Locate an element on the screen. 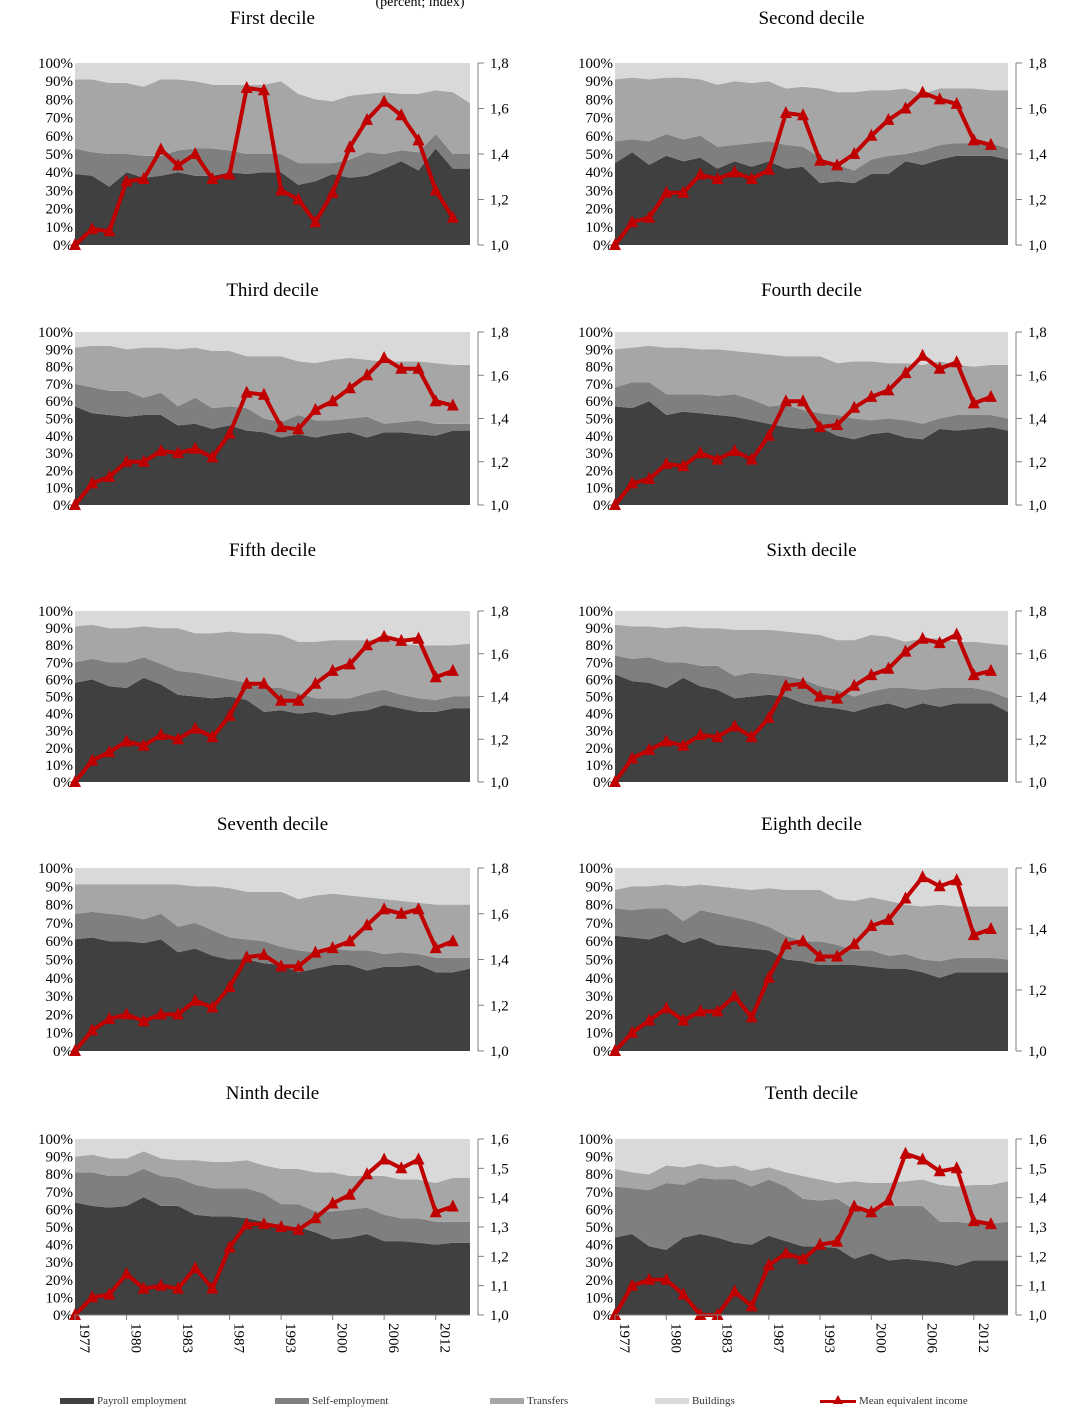 Image resolution: width=1067 pixels, height=1411 pixels. x-tick-label: 1977 is located at coordinates (84, 1338).